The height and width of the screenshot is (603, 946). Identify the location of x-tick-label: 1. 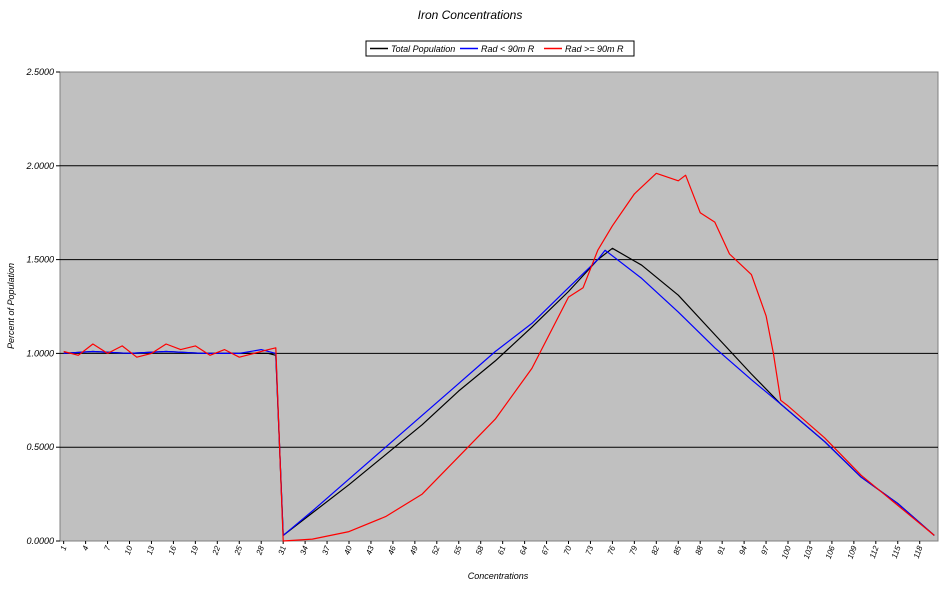
(64, 548).